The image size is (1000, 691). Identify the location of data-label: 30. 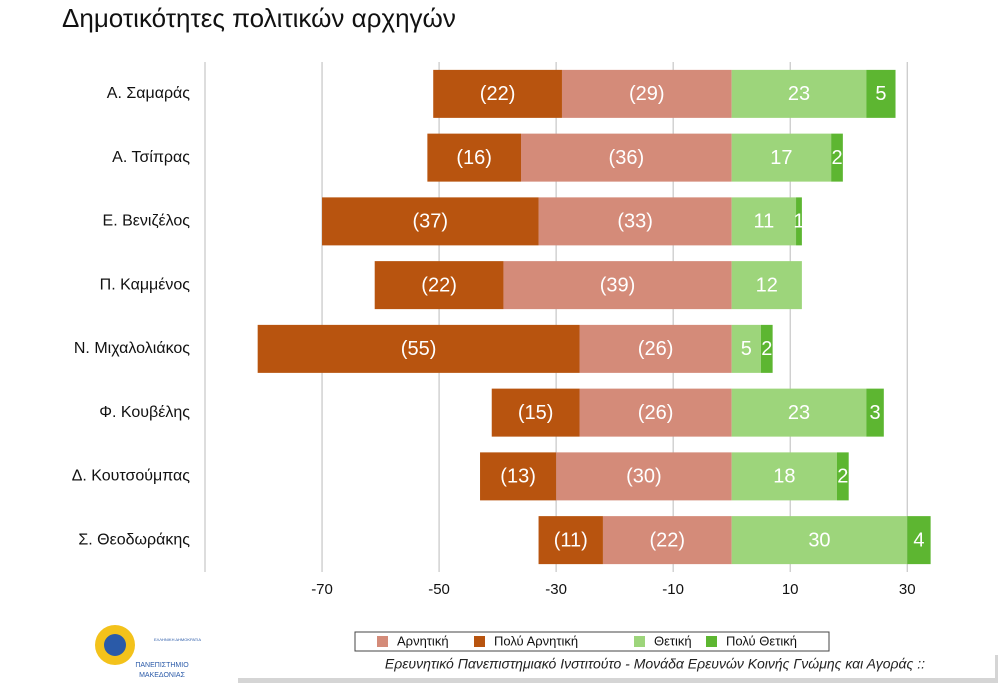
(819, 540).